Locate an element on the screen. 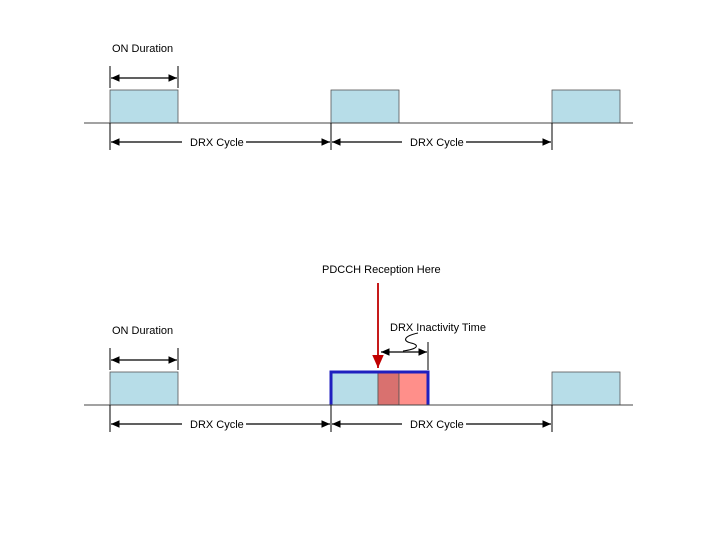 The width and height of the screenshot is (720, 545). inactivity-squiggle is located at coordinates (410, 342).